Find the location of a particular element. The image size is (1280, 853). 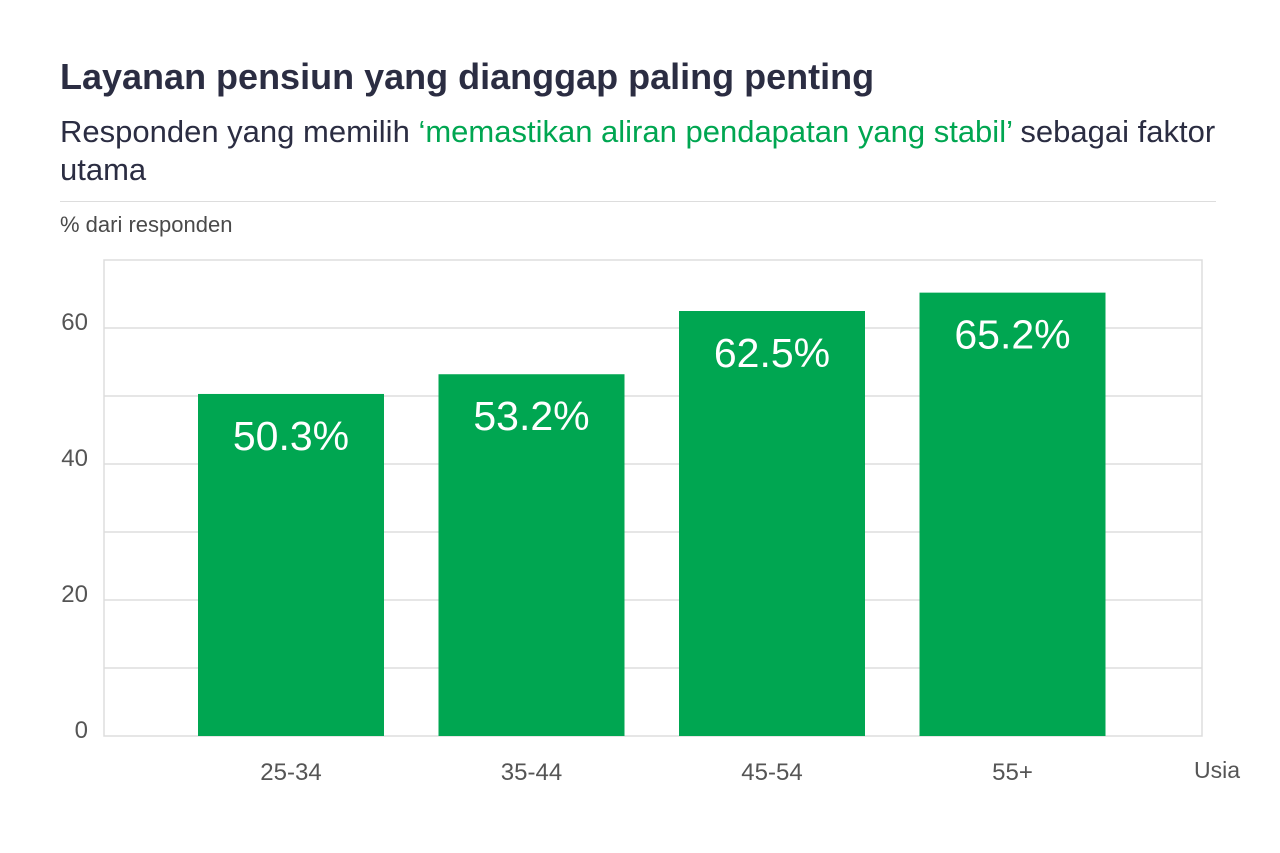

bar-55+ is located at coordinates (1012, 514).